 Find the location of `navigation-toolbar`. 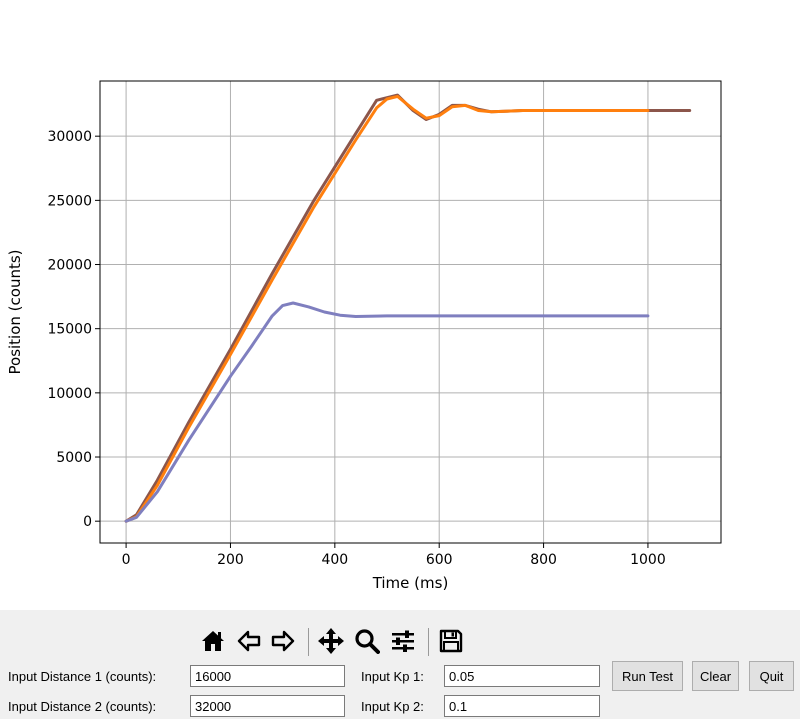

navigation-toolbar is located at coordinates (338, 640).